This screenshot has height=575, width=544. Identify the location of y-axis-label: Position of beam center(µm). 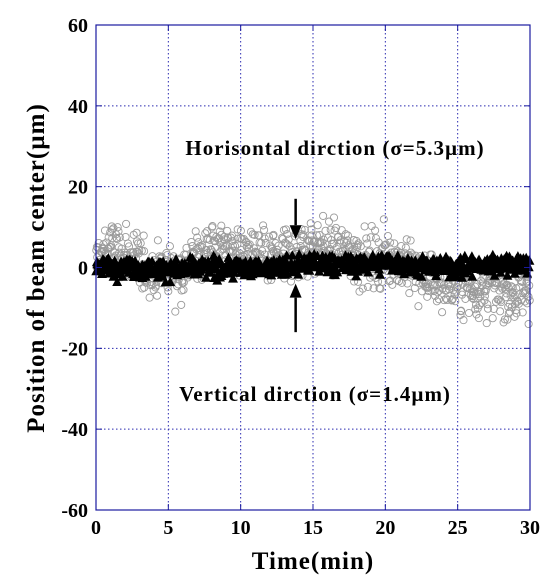
(36, 268).